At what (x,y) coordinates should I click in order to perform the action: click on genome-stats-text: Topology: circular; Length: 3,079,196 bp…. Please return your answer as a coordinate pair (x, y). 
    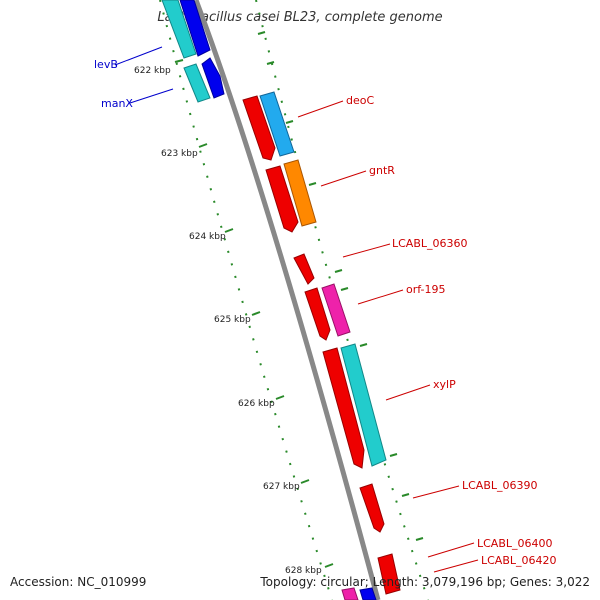
    Looking at the image, I should click on (425, 582).